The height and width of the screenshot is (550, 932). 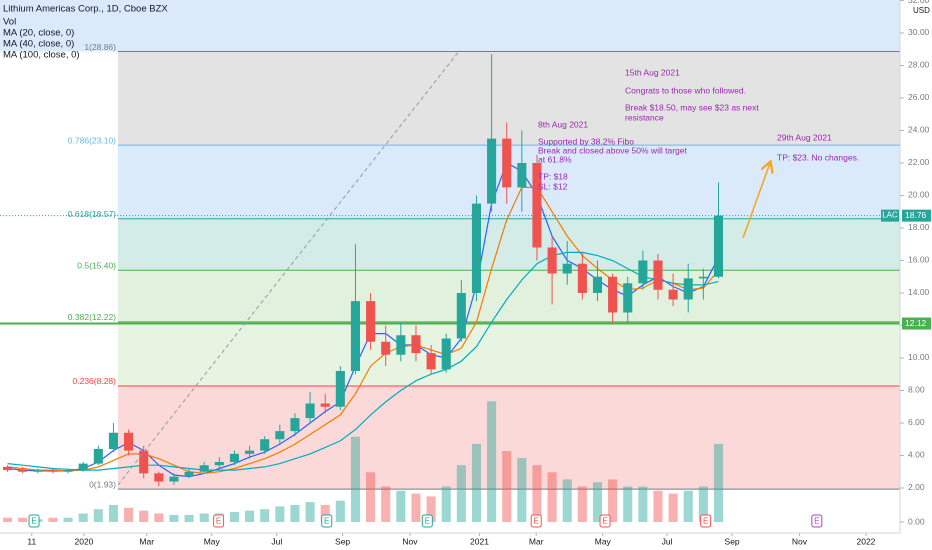 What do you see at coordinates (92, 317) in the screenshot?
I see `fib-label: 0.382(12.22)` at bounding box center [92, 317].